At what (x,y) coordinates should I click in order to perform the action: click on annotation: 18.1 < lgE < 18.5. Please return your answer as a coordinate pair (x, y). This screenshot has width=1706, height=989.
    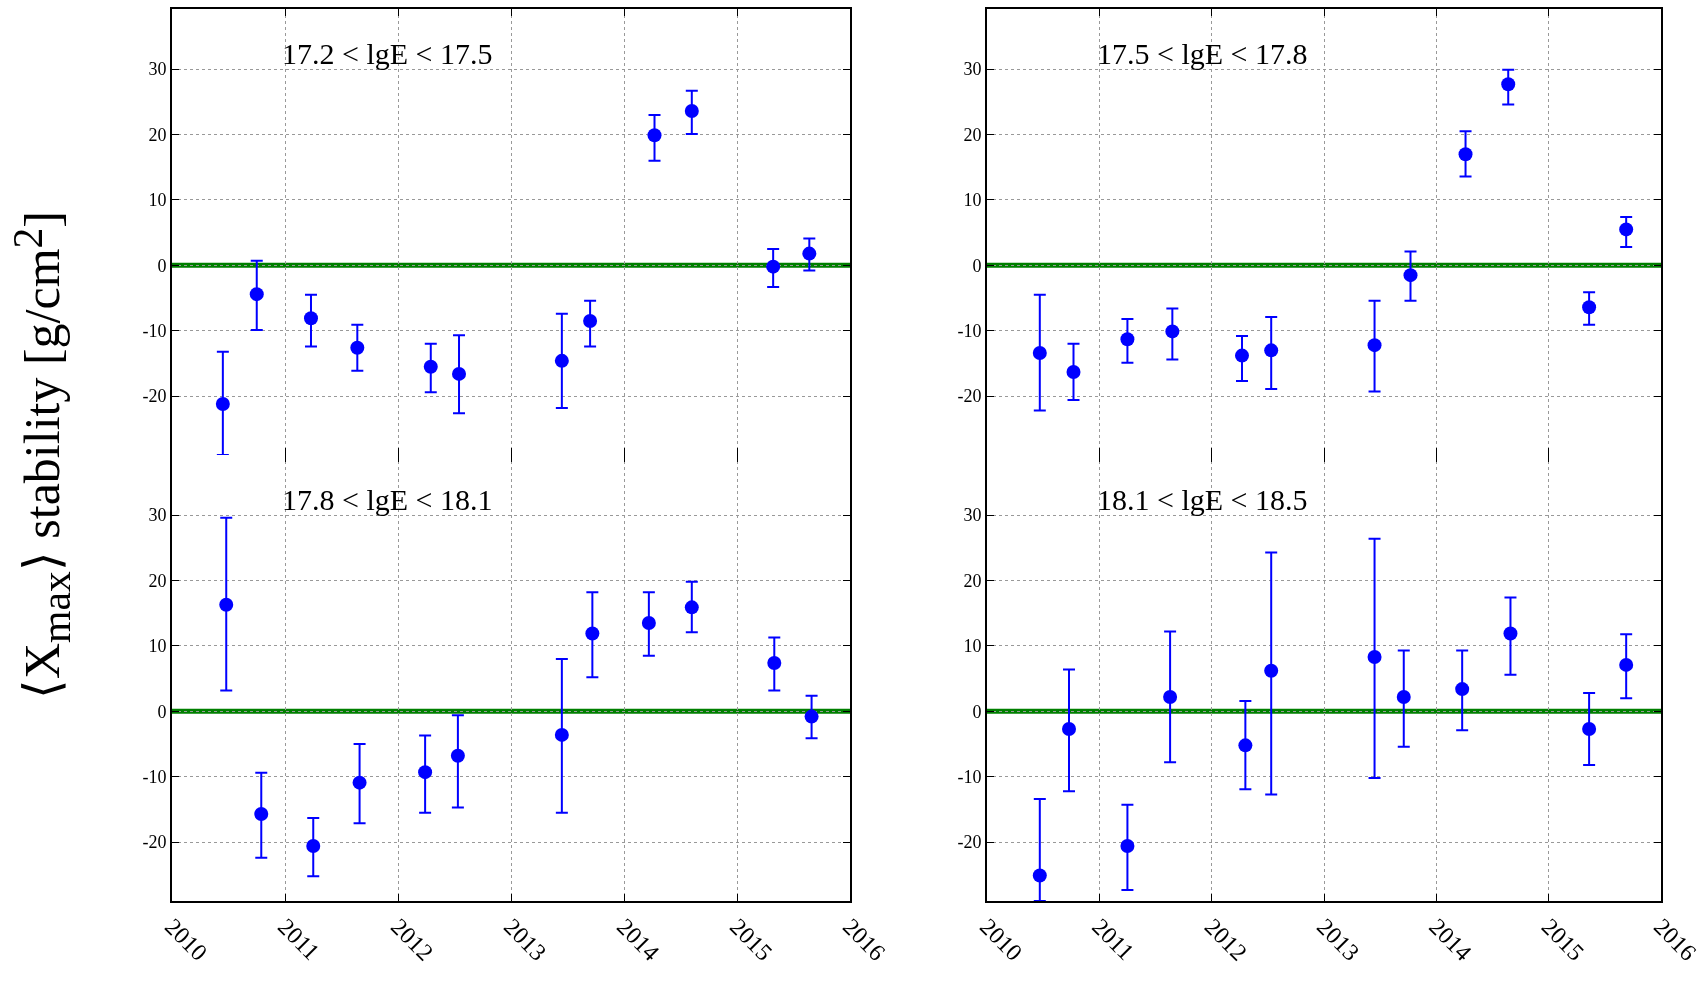
    Looking at the image, I should click on (1202, 499).